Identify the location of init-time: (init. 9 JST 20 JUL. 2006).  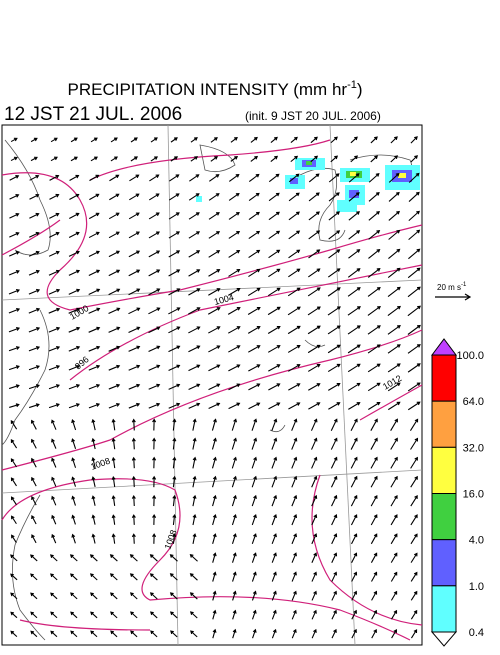
(313, 116).